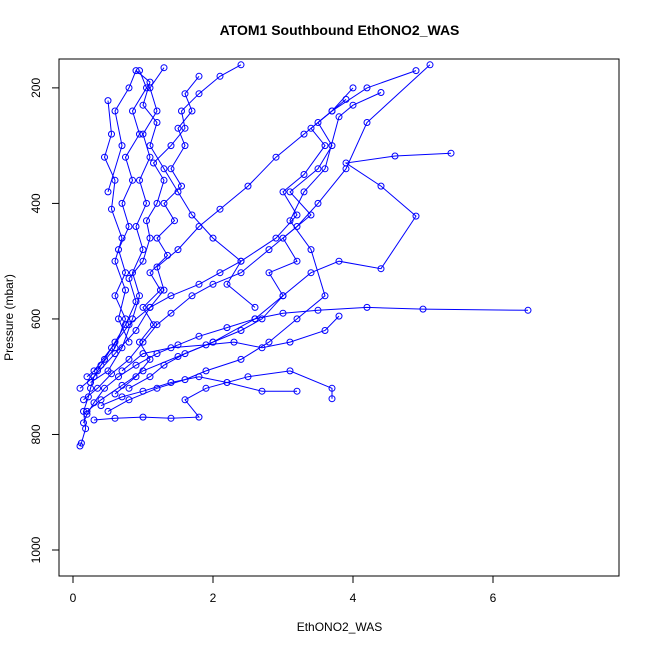 This screenshot has height=650, width=650. What do you see at coordinates (353, 598) in the screenshot?
I see `x-tick-label: 4` at bounding box center [353, 598].